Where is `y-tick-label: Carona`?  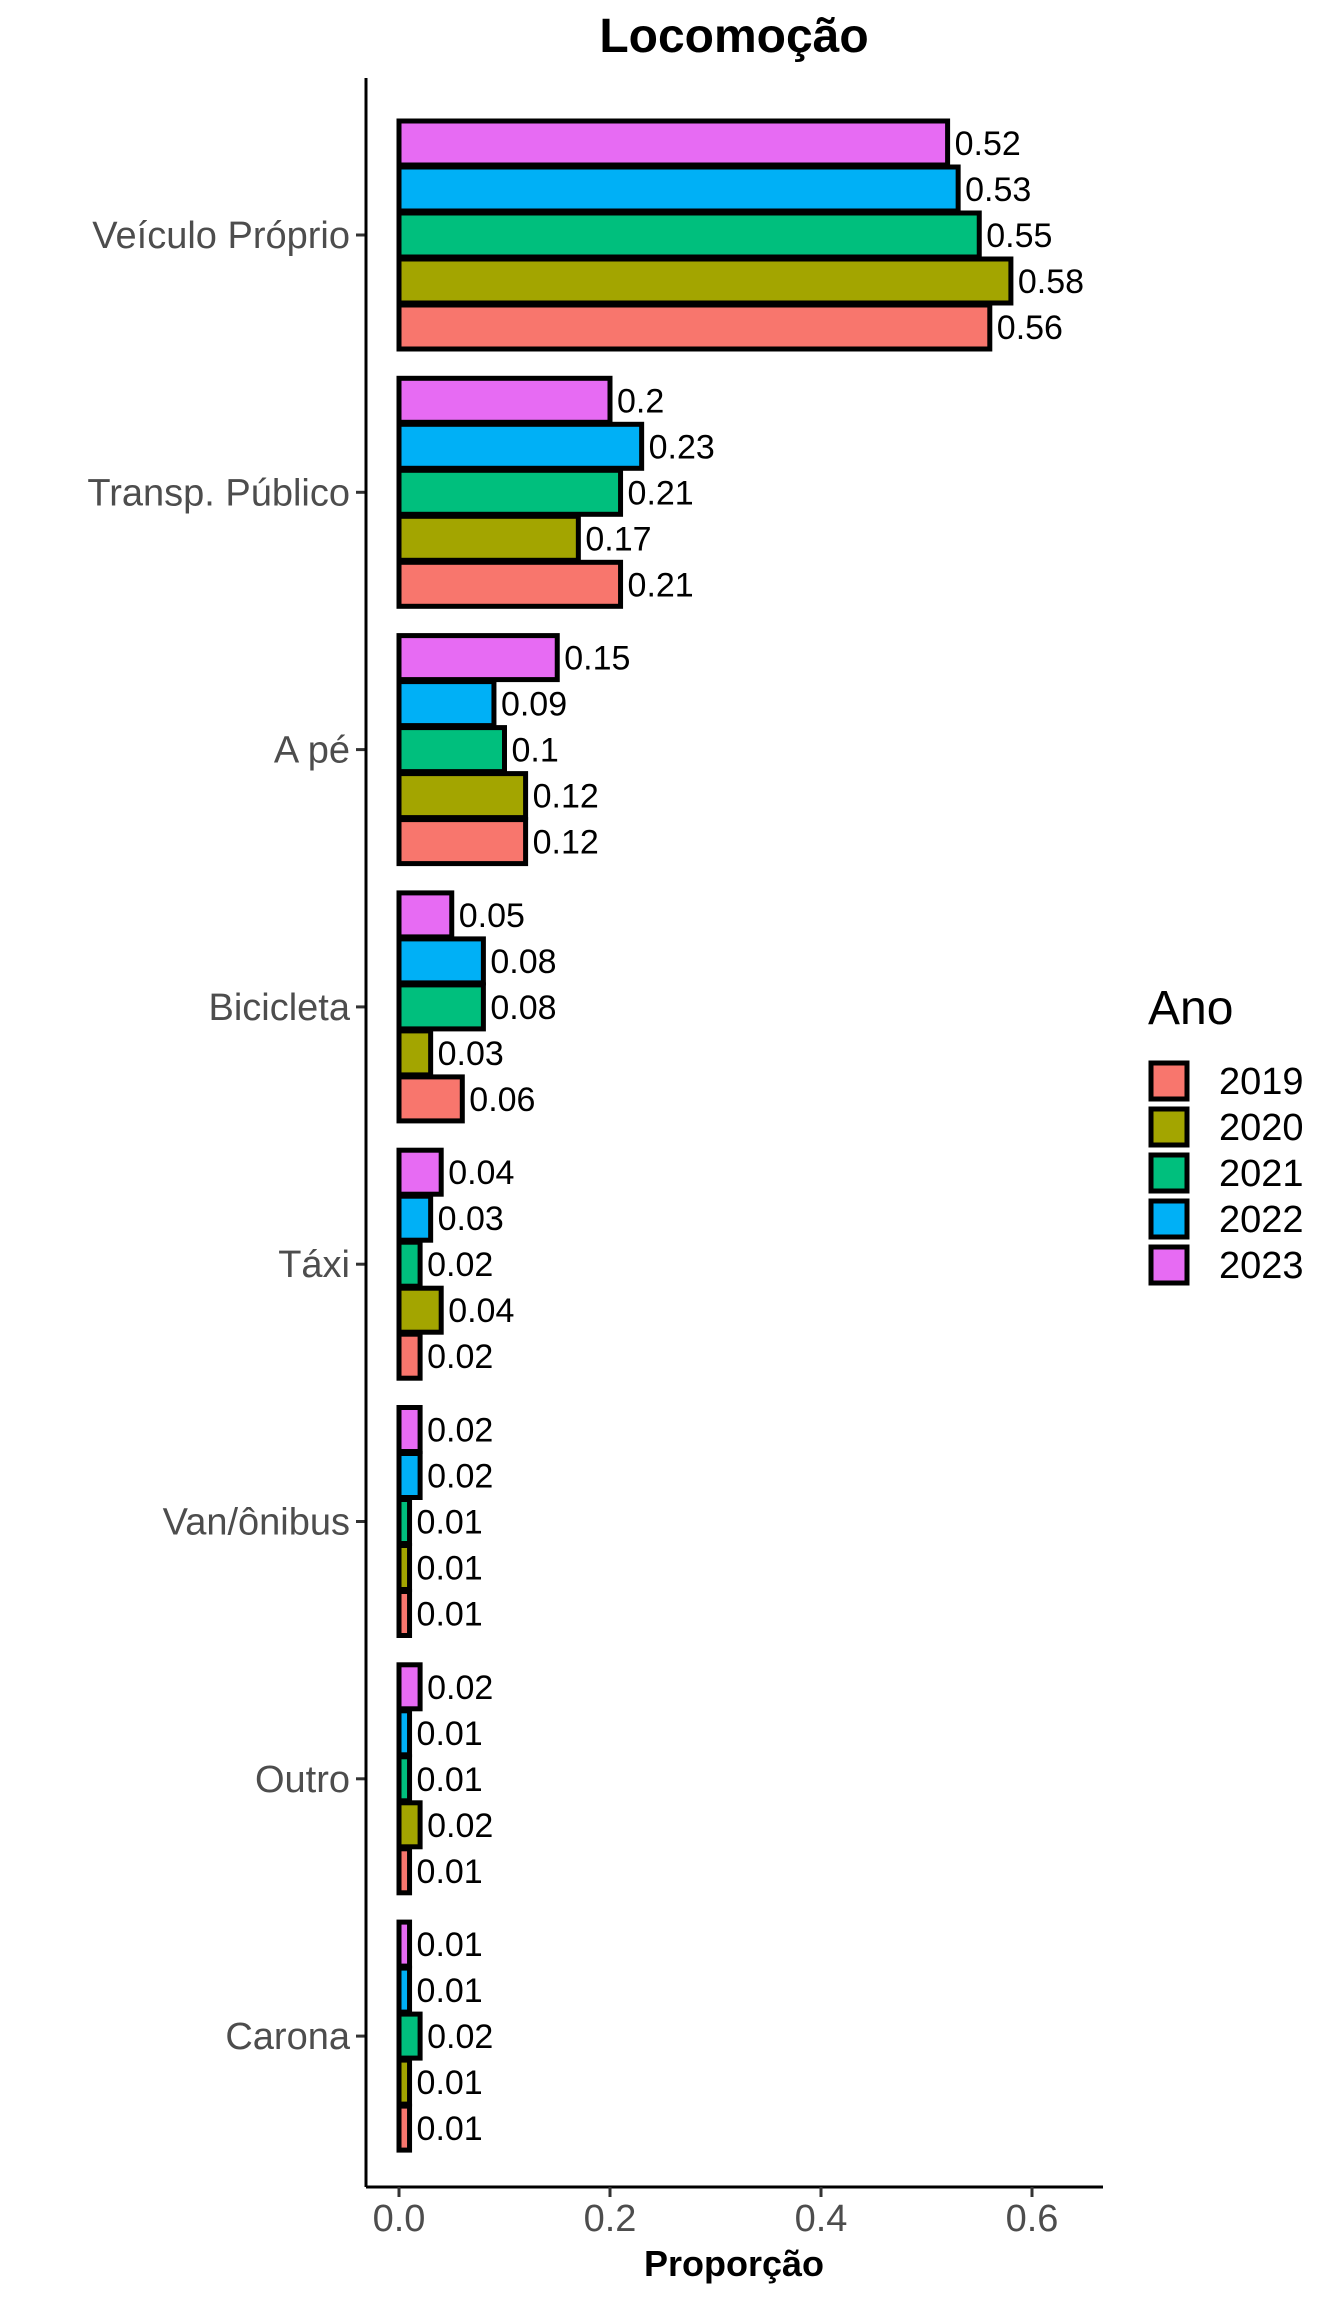 y-tick-label: Carona is located at coordinates (287, 2037).